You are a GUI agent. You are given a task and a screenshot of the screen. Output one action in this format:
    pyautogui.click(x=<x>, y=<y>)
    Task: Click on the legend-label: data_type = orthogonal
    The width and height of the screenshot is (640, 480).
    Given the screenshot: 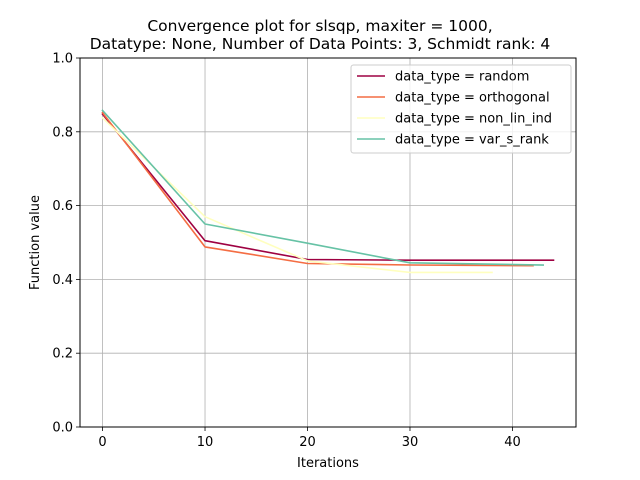 What is the action you would take?
    pyautogui.click(x=472, y=98)
    